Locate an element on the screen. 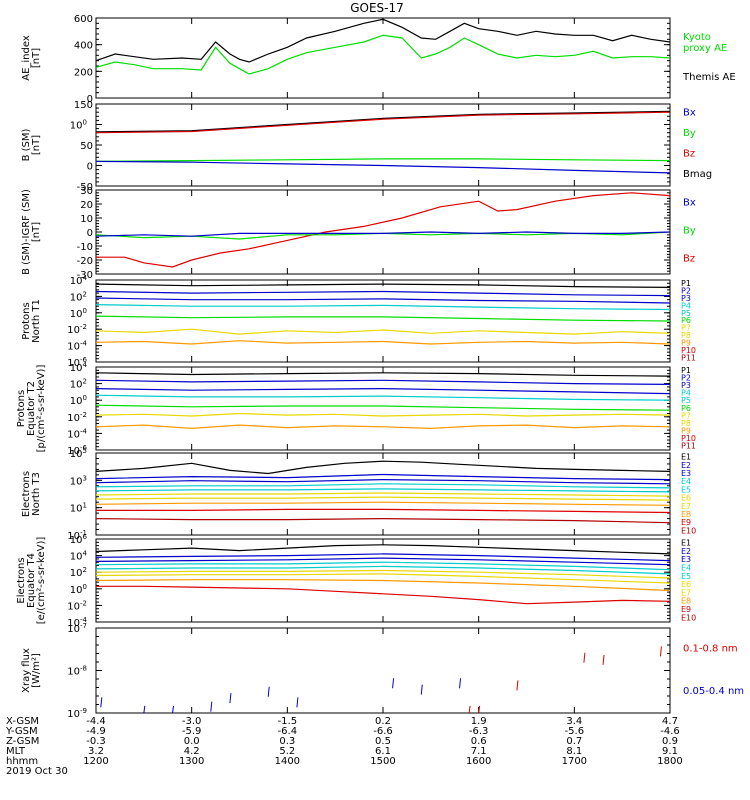  series-line-pe-p4 is located at coordinates (383, 397).